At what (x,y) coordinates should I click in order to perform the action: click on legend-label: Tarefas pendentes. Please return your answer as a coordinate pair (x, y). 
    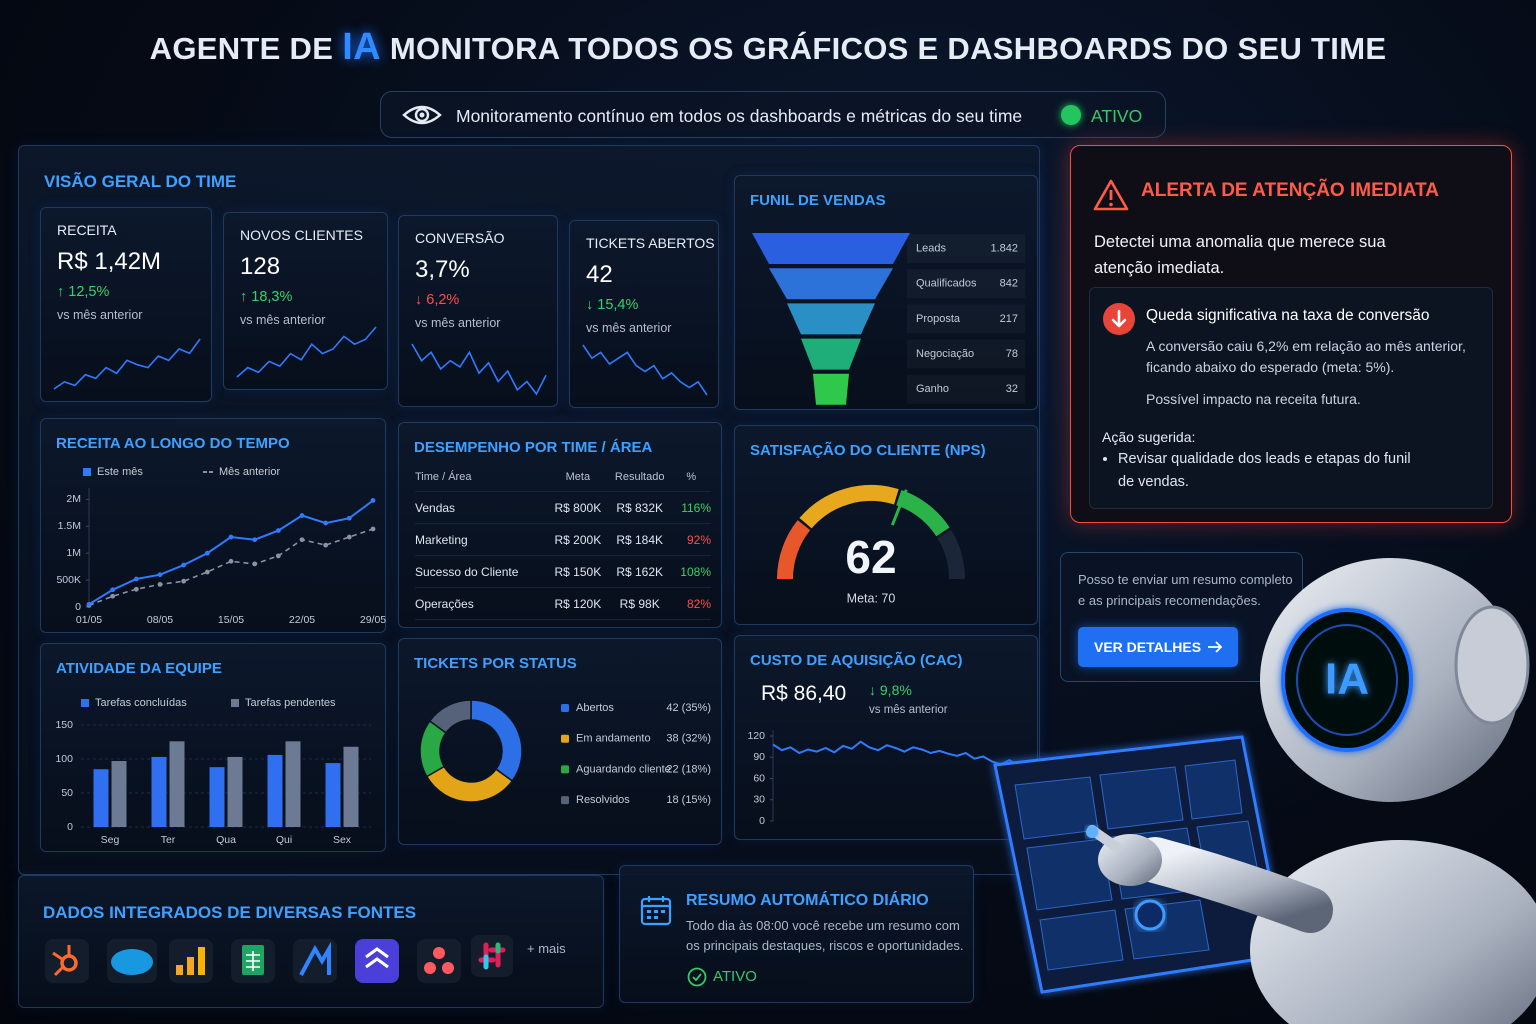
    Looking at the image, I should click on (290, 703).